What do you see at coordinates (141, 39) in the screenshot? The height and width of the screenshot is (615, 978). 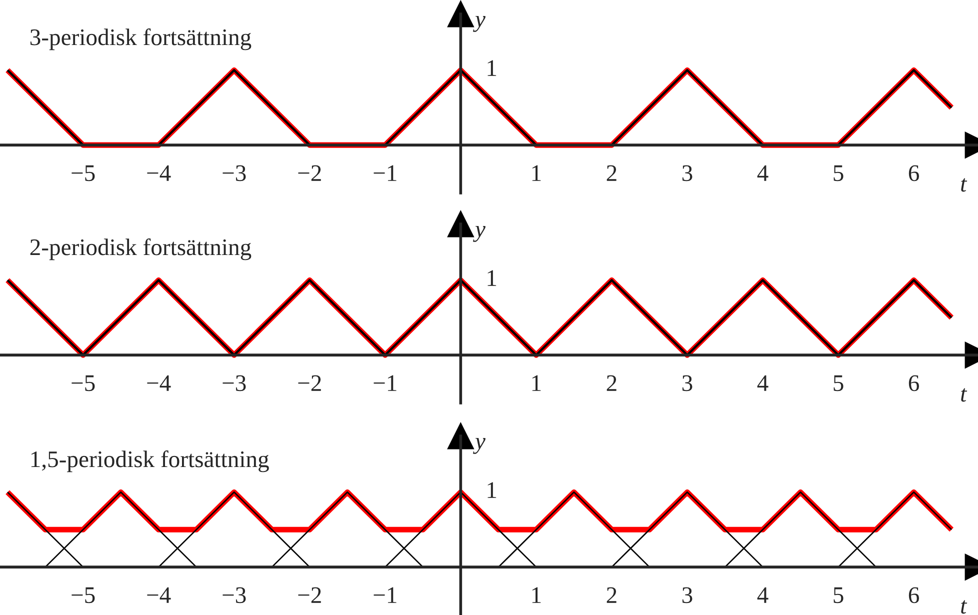 I see `chart-title: 3-periodisk fortsättning` at bounding box center [141, 39].